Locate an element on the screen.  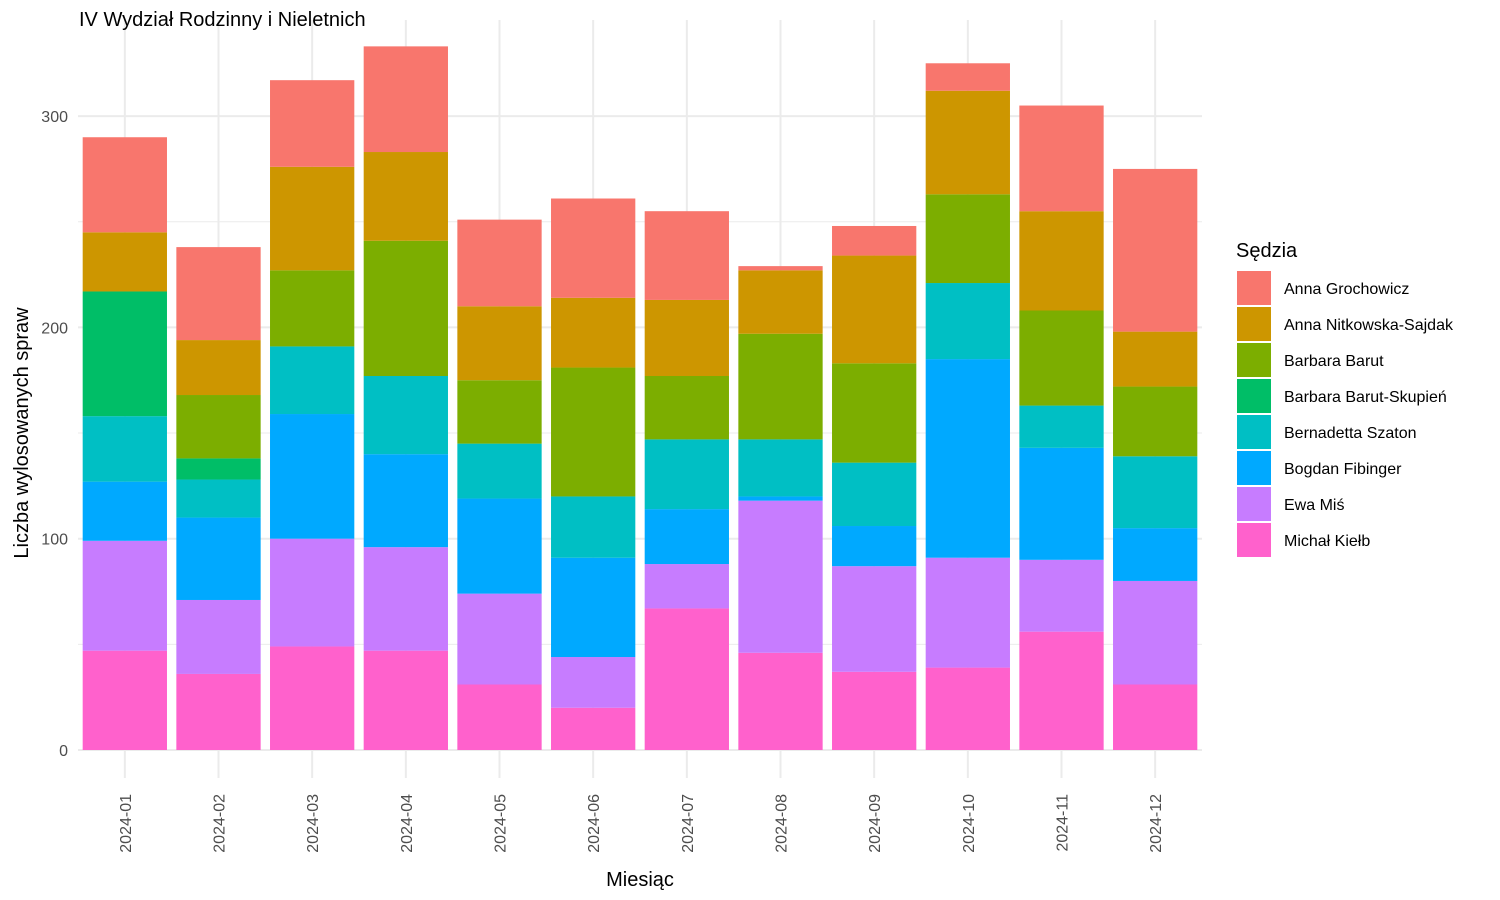
bar-segment-2024-12-micha-kie-b is located at coordinates (1155, 717).